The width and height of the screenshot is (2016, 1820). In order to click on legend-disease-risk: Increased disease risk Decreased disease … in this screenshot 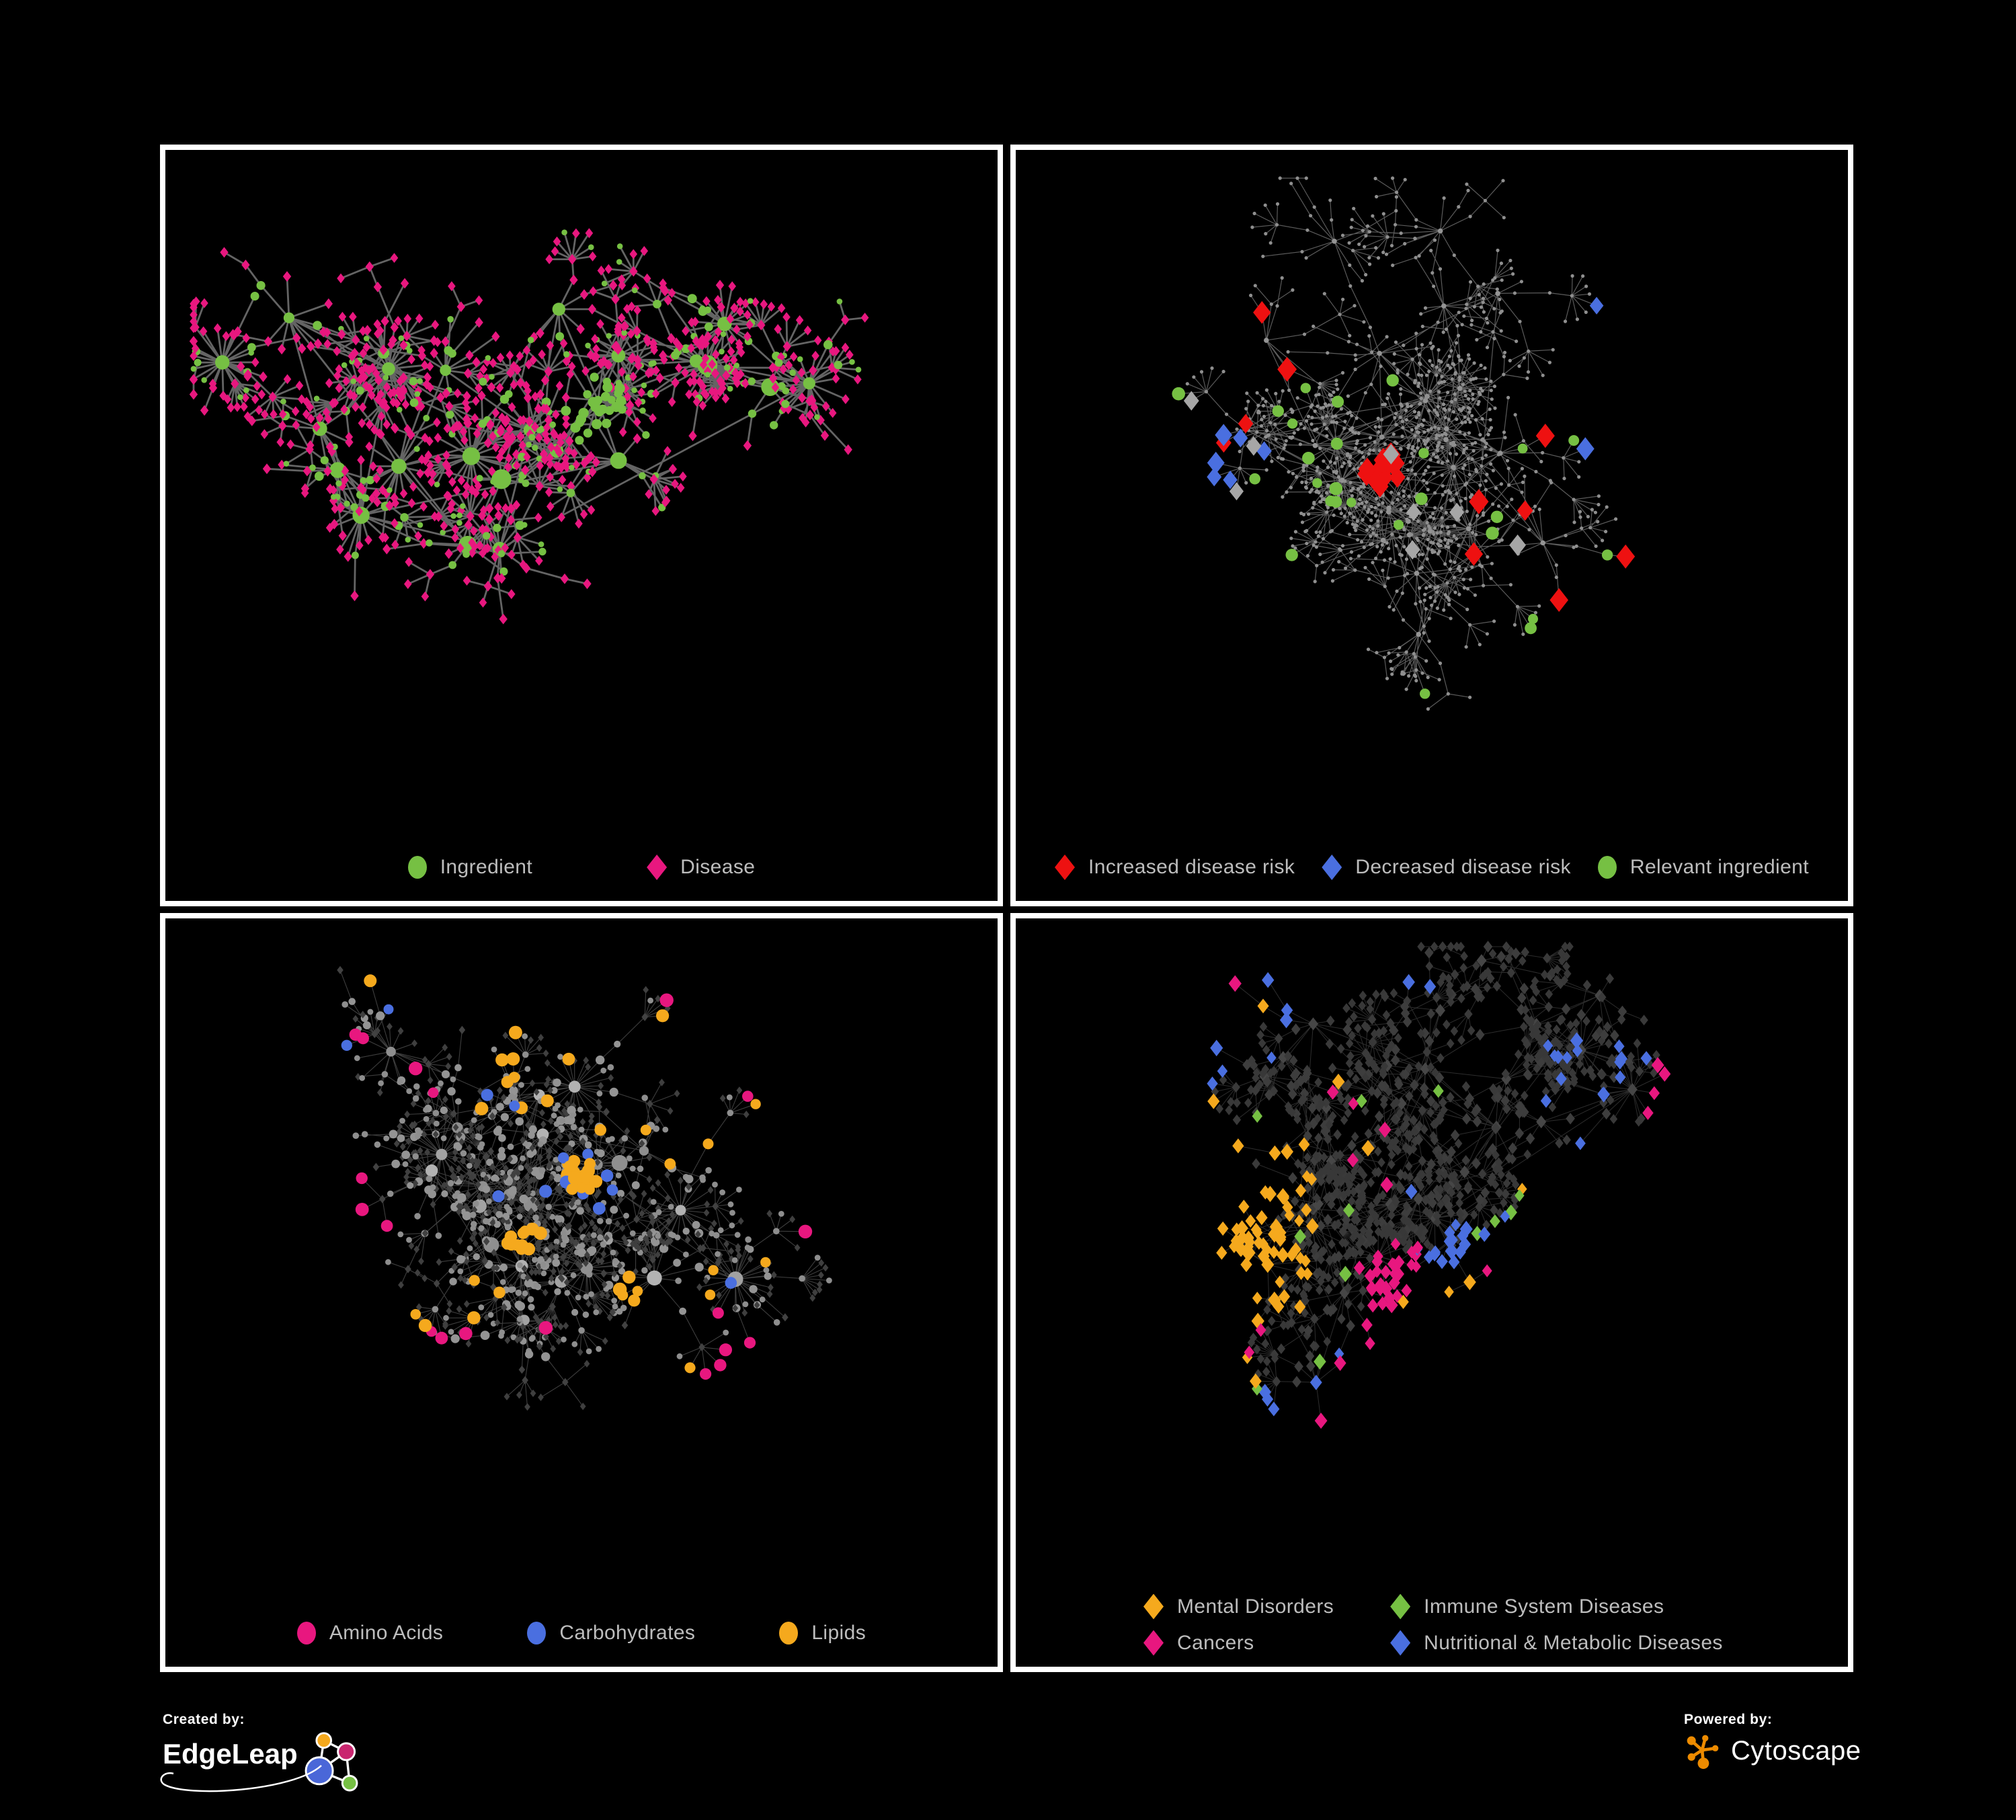, I will do `click(1432, 867)`.